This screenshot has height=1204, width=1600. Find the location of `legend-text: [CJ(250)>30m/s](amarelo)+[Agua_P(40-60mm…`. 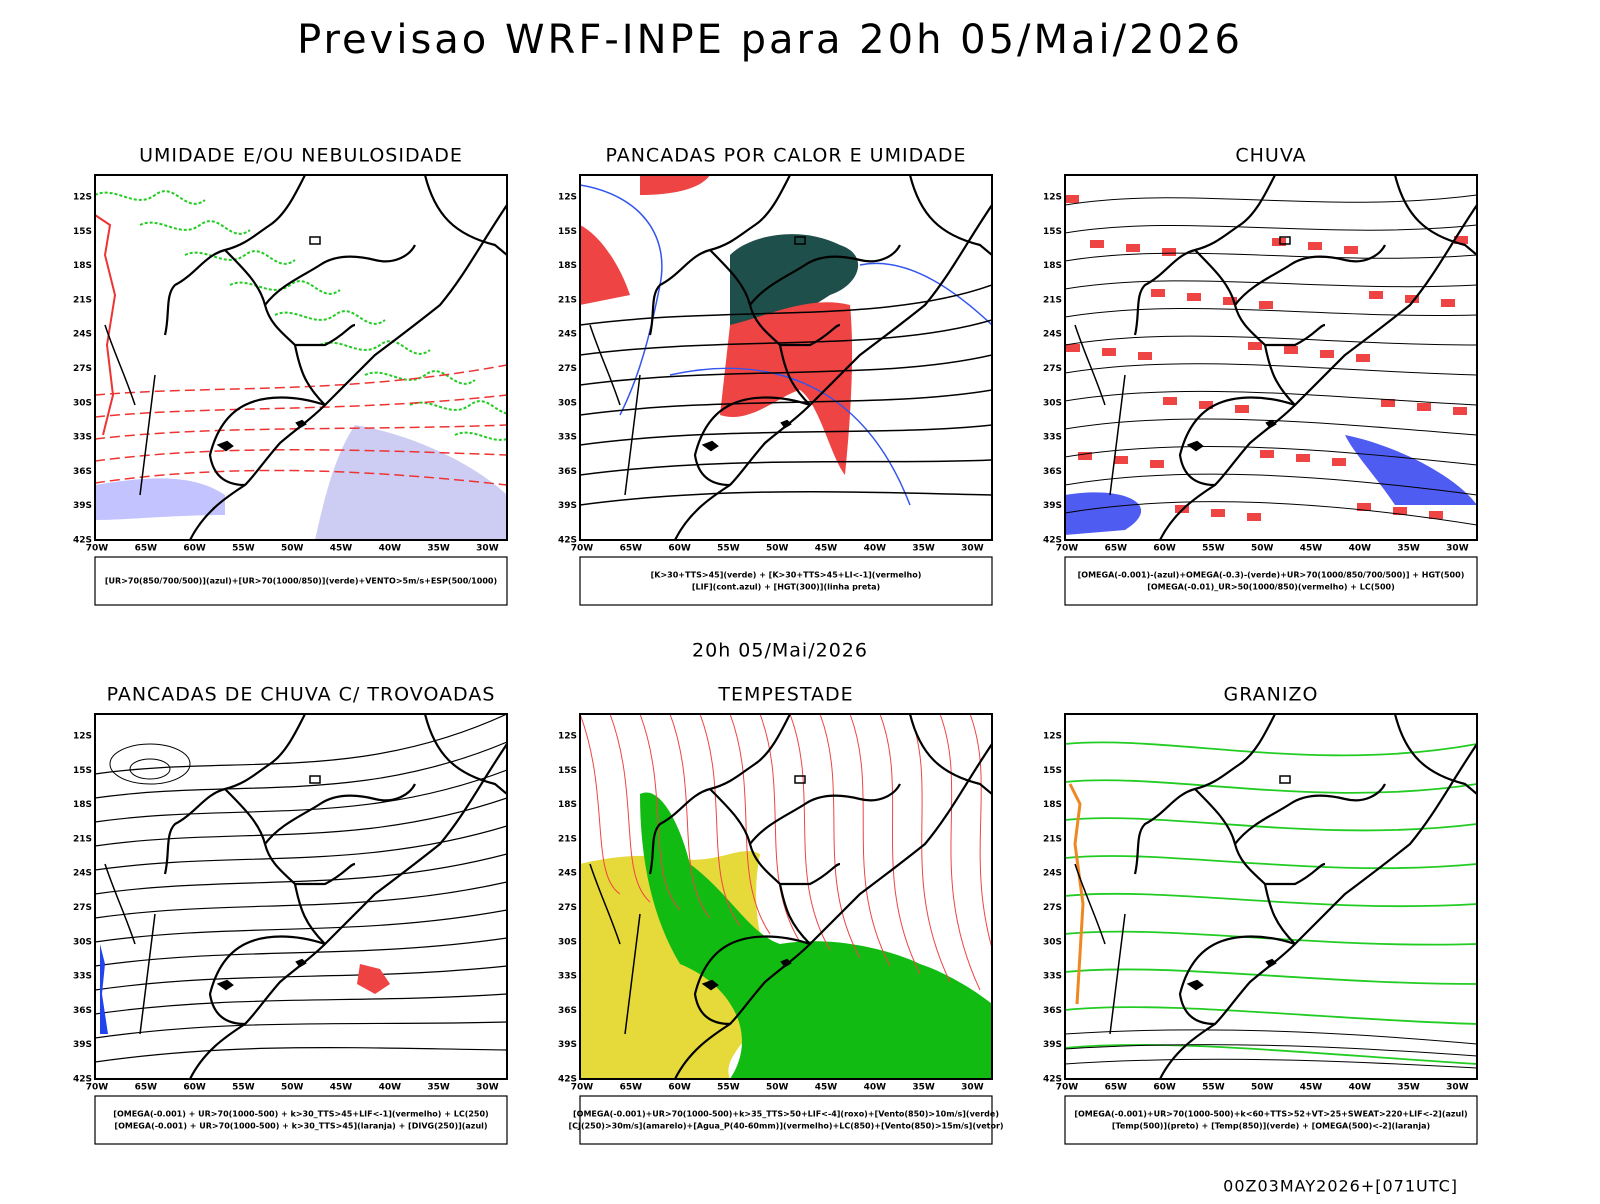

legend-text: [CJ(250)>30m/s](amarelo)+[Agua_P(40-60mm… is located at coordinates (785, 1126).